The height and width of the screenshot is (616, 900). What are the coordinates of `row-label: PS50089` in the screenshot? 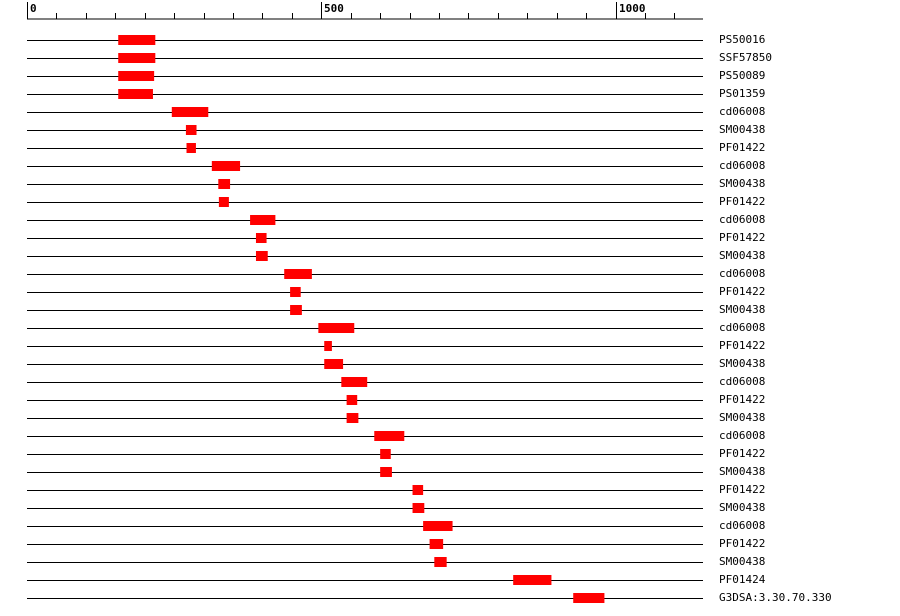 It's located at (742, 75).